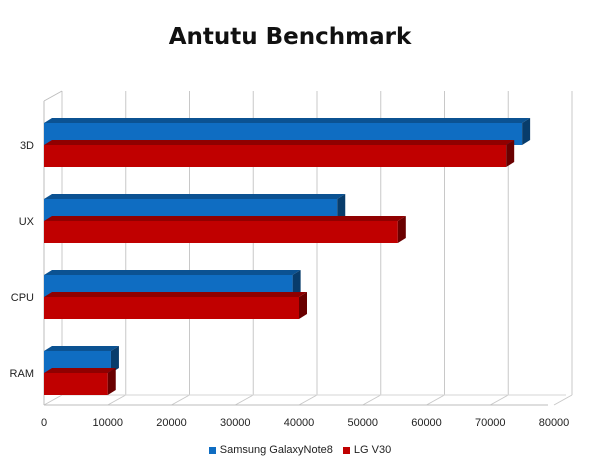 The width and height of the screenshot is (600, 473). I want to click on x-tick-label: 0, so click(44, 423).